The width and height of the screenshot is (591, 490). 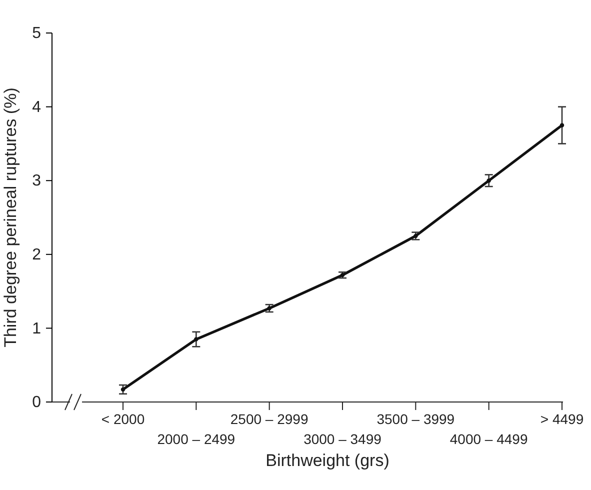 I want to click on y-tick-label: 1, so click(x=37, y=329).